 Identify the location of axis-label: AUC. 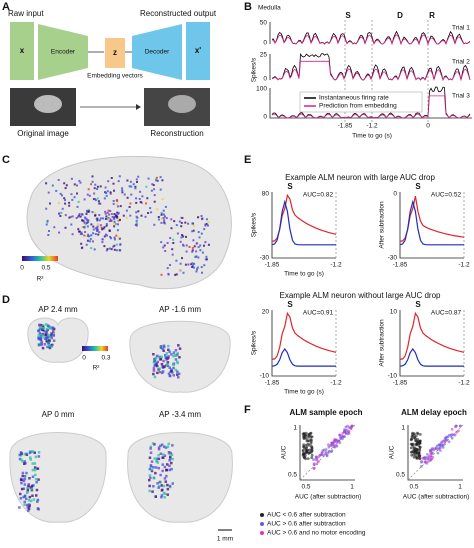
(284, 452).